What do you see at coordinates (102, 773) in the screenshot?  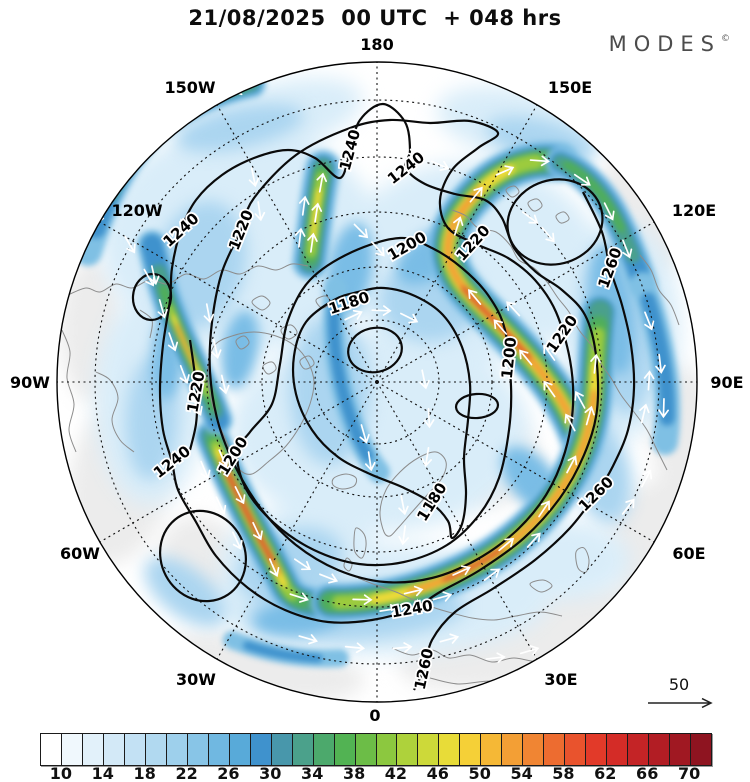 I see `colorbar-tick-label: 14` at bounding box center [102, 773].